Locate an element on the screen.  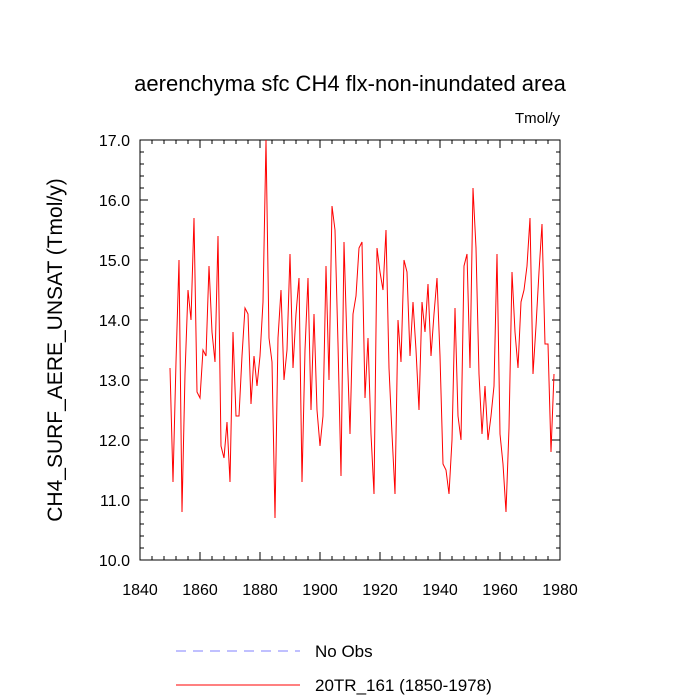
units-label: Tmol/y is located at coordinates (538, 118).